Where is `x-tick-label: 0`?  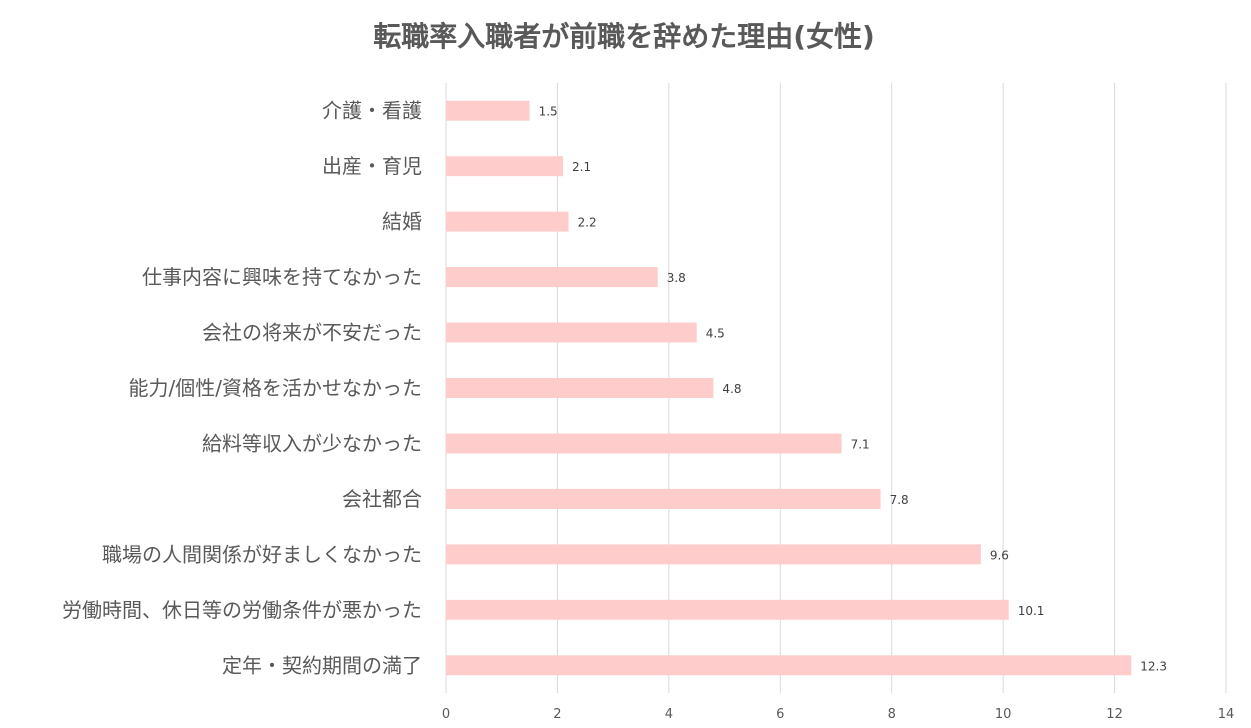 x-tick-label: 0 is located at coordinates (446, 714).